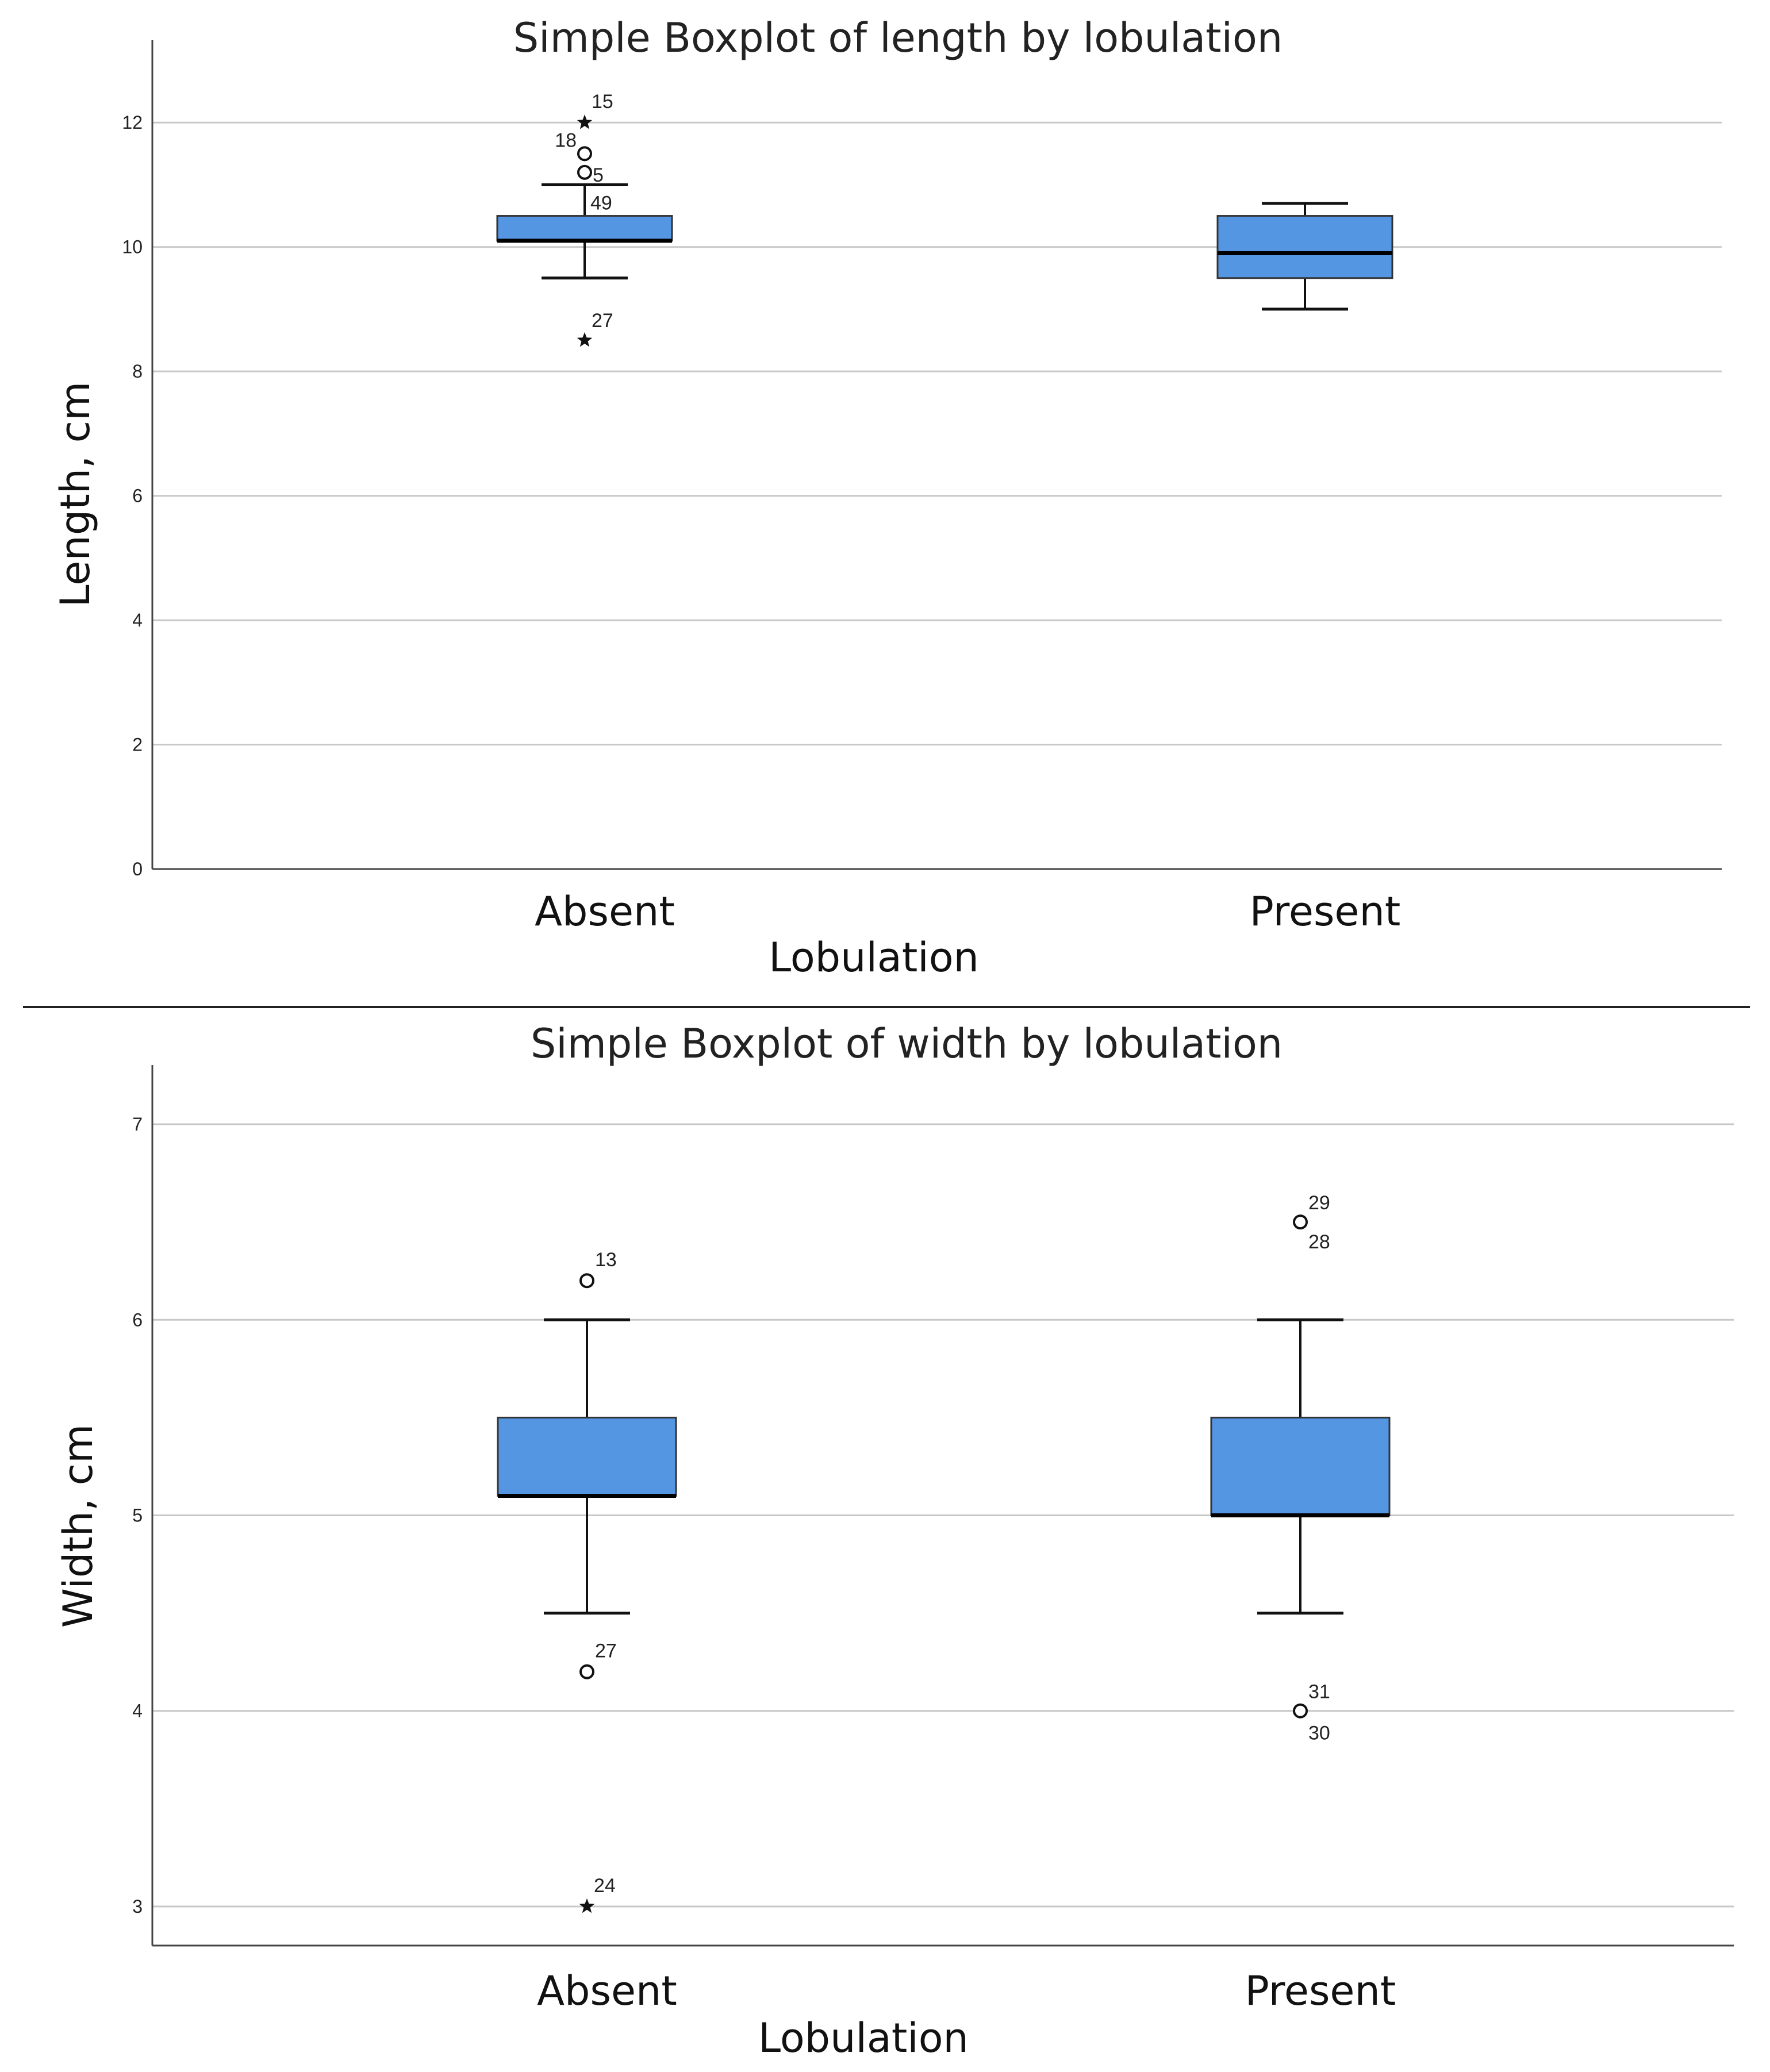 The height and width of the screenshot is (2072, 1770). What do you see at coordinates (137, 1515) in the screenshot?
I see `y-tick-label: 5` at bounding box center [137, 1515].